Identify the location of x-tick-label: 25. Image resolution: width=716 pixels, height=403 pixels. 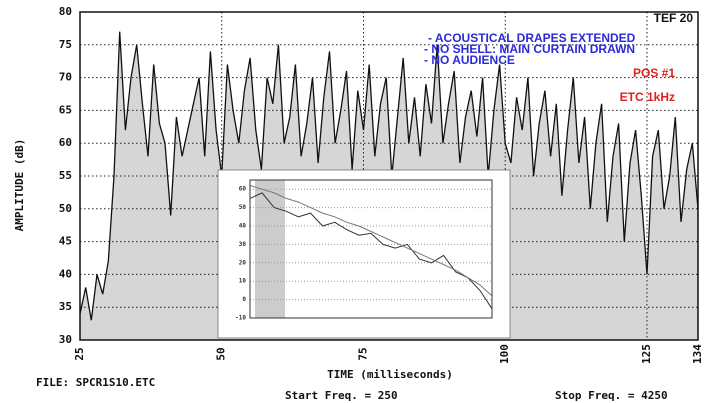
(79, 353).